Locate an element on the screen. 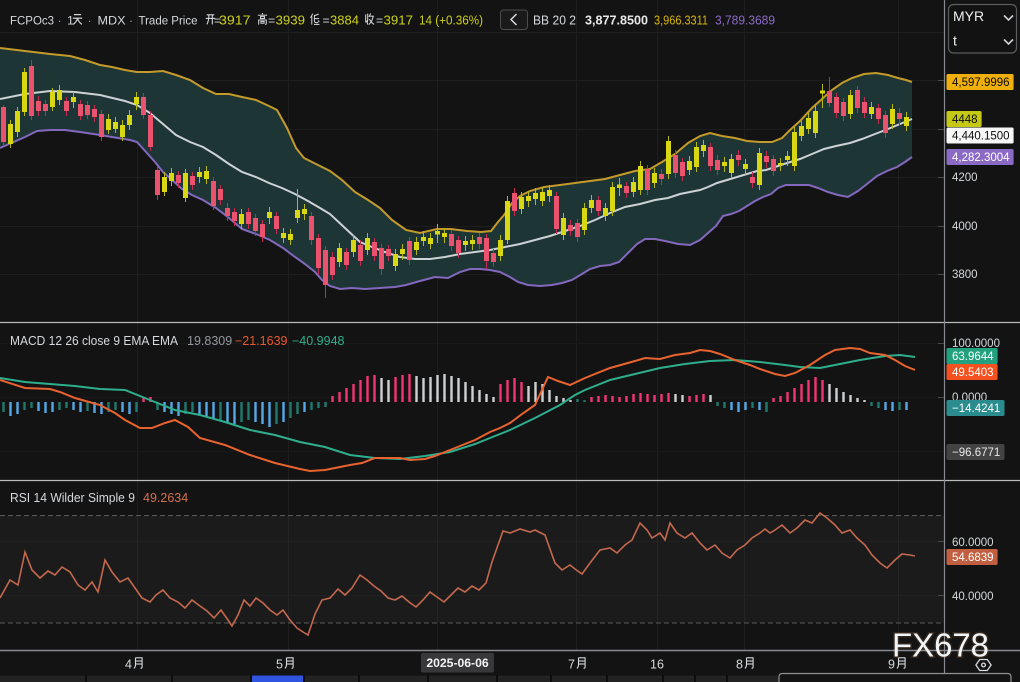 The image size is (1020, 682). svg-text: 7 is located at coordinates (571, 665).